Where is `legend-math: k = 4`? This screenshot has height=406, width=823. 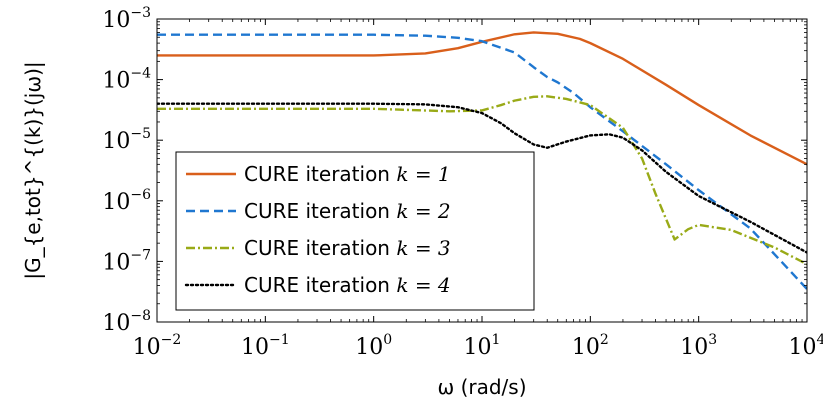
legend-math: k = 4 is located at coordinates (423, 285).